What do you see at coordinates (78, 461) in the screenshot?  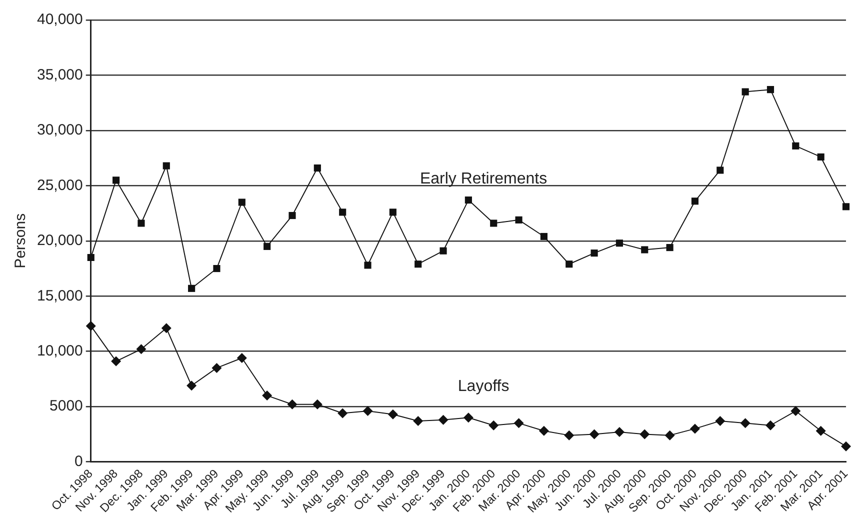 I see `y-tick-label: 0` at bounding box center [78, 461].